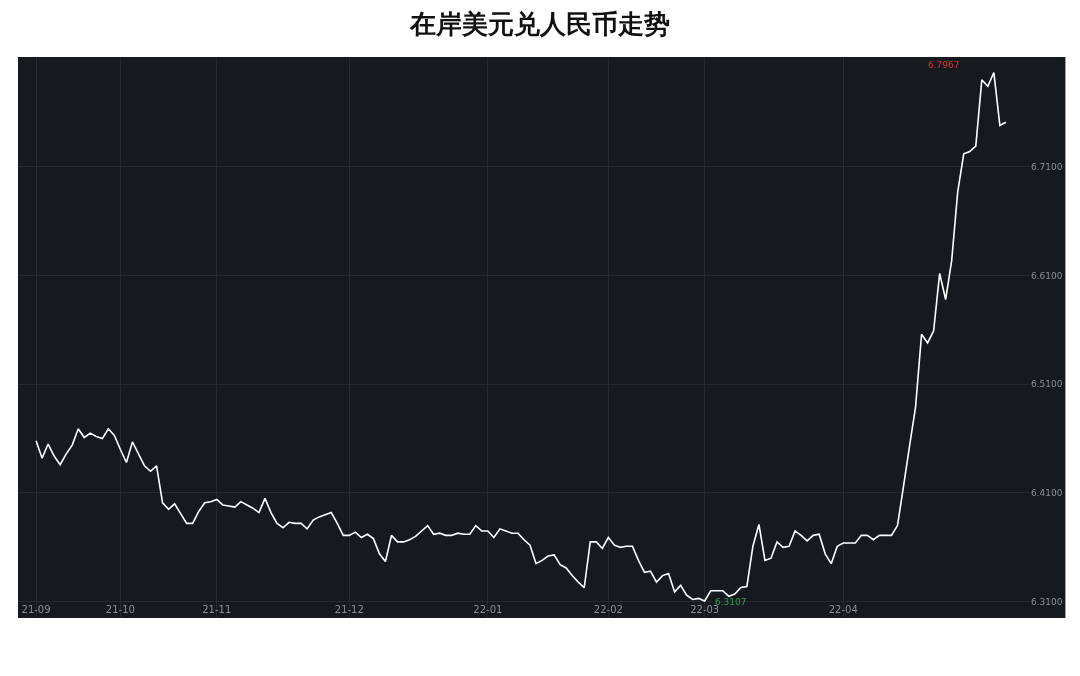  Describe the element at coordinates (488, 609) in the screenshot. I see `x-tick-label: 22-01` at that location.